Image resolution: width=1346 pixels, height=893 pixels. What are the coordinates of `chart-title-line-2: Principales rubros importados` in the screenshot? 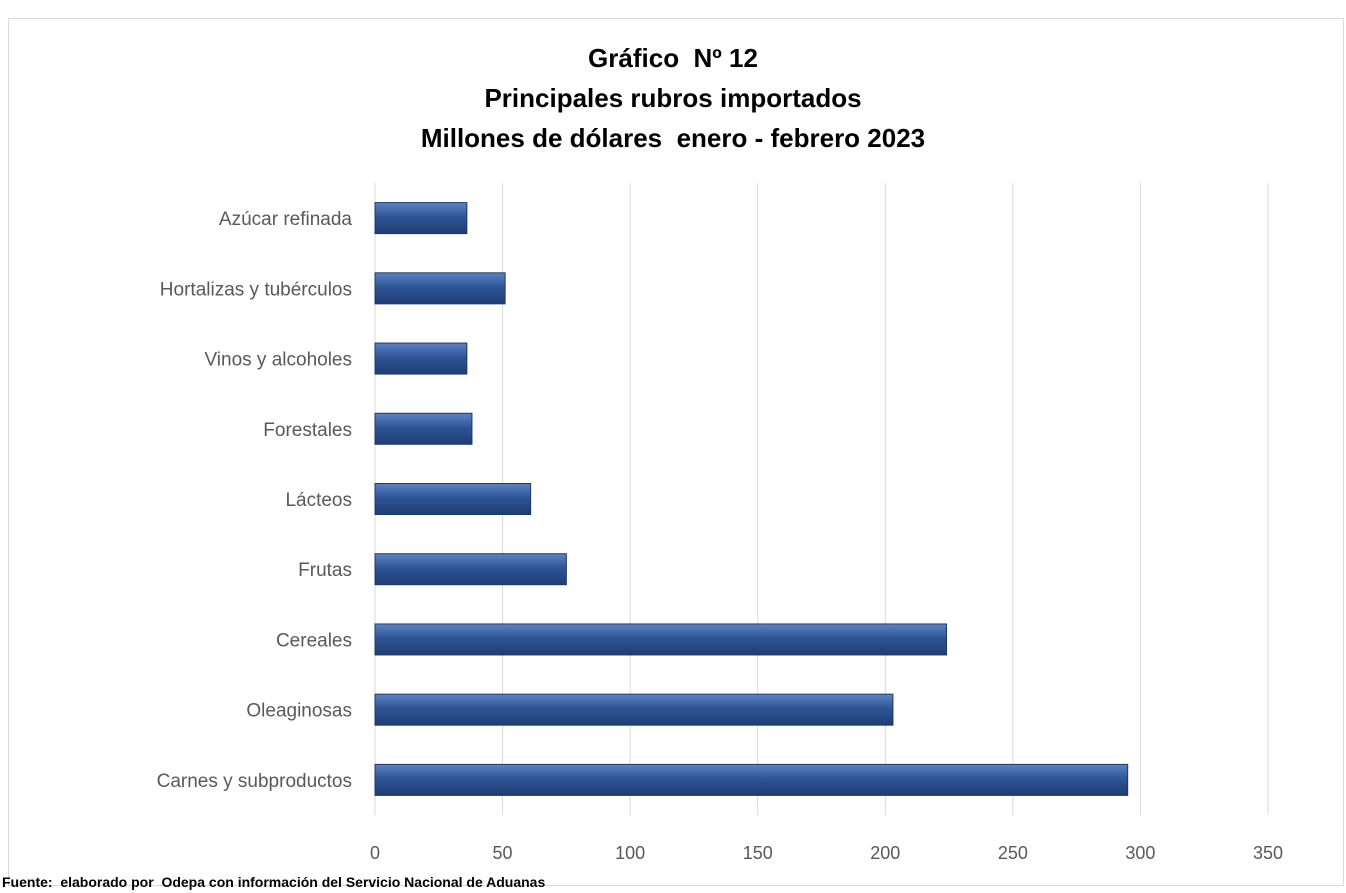 It's located at (673, 98).